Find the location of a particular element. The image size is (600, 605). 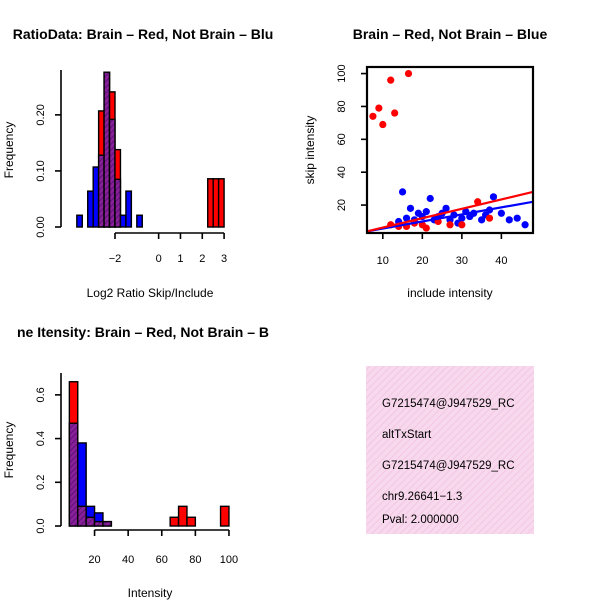

fit-line-brain is located at coordinates (450, 211).